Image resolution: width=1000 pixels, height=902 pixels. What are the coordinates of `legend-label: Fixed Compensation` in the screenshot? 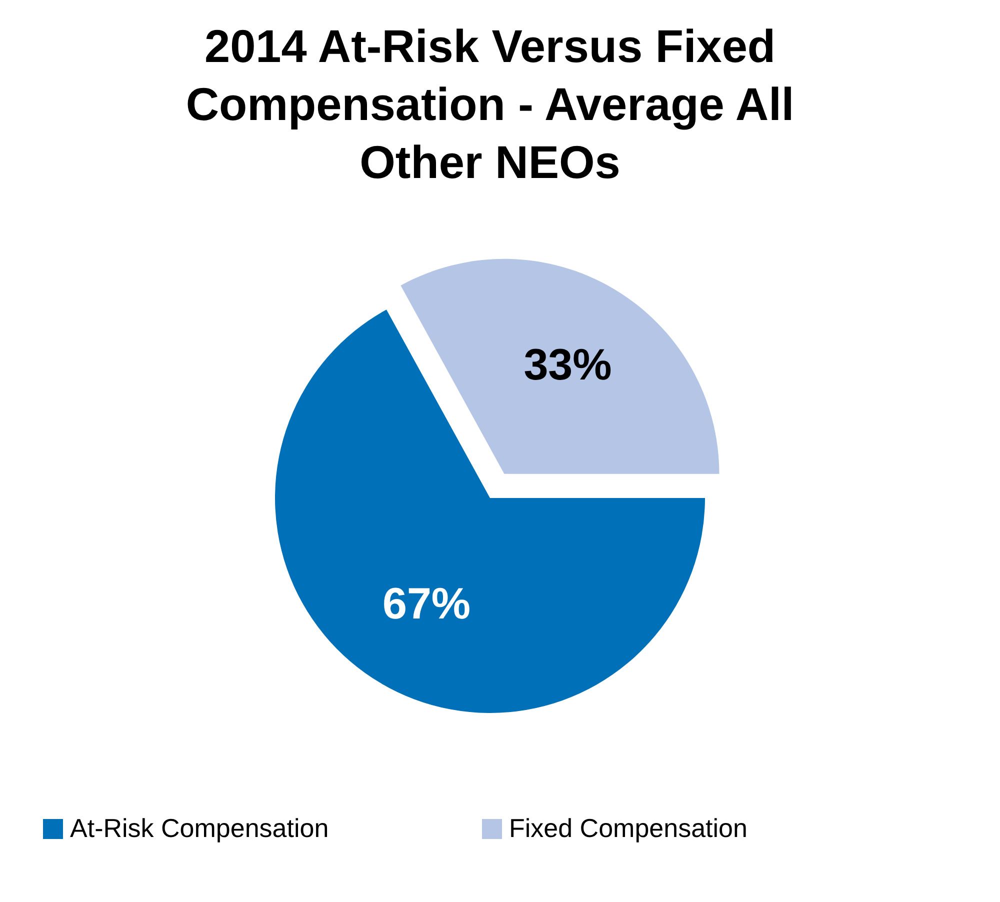 It's located at (628, 828).